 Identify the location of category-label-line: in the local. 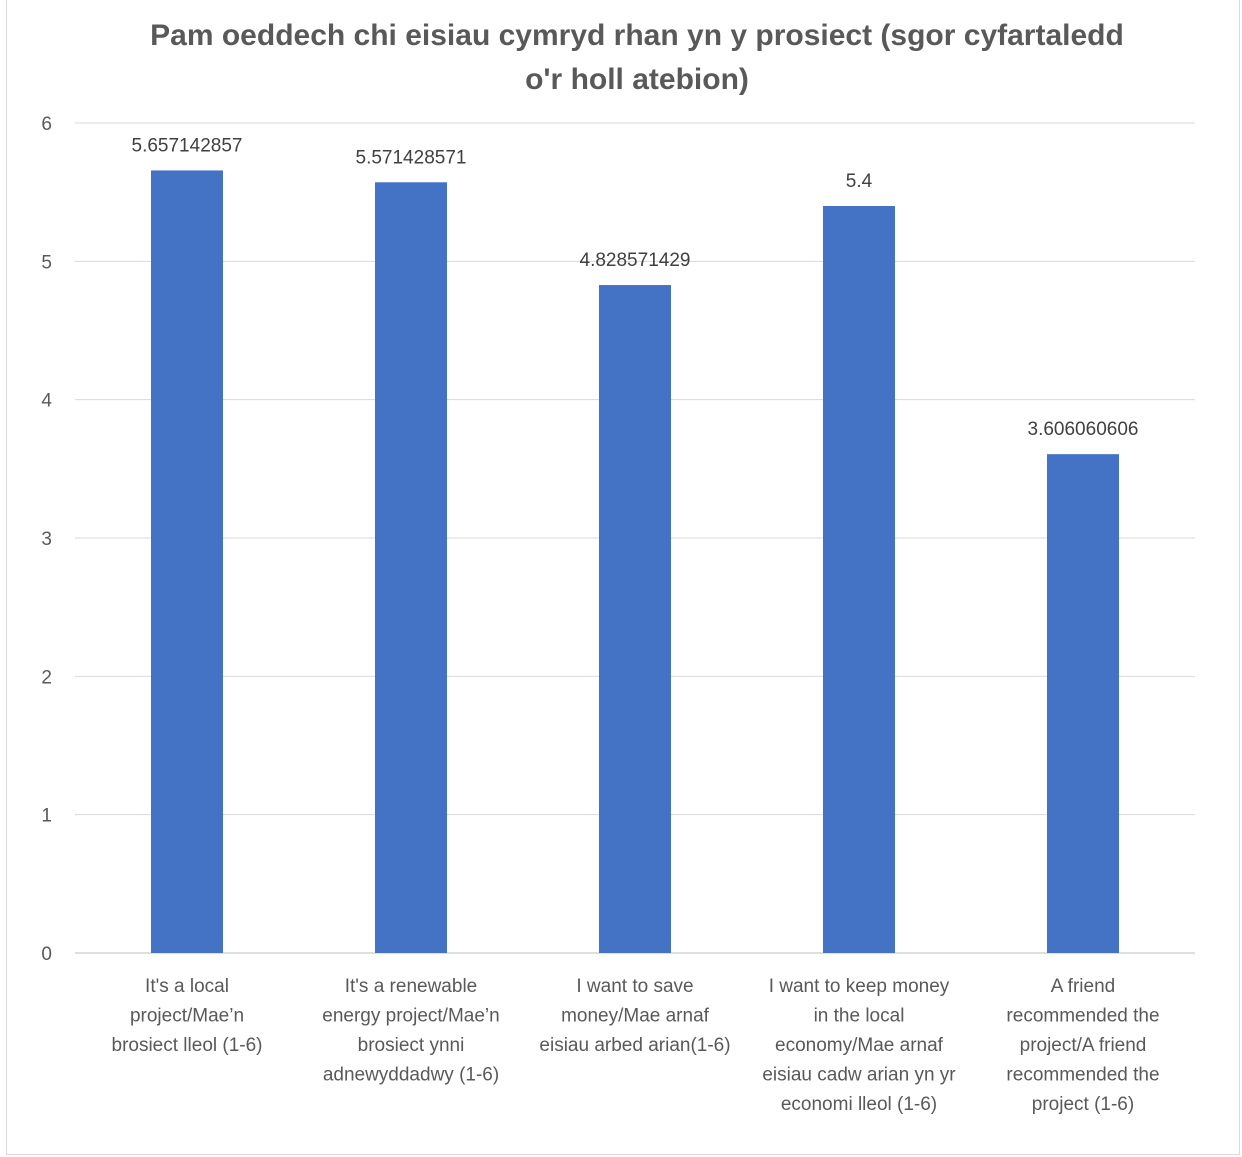
(859, 1016).